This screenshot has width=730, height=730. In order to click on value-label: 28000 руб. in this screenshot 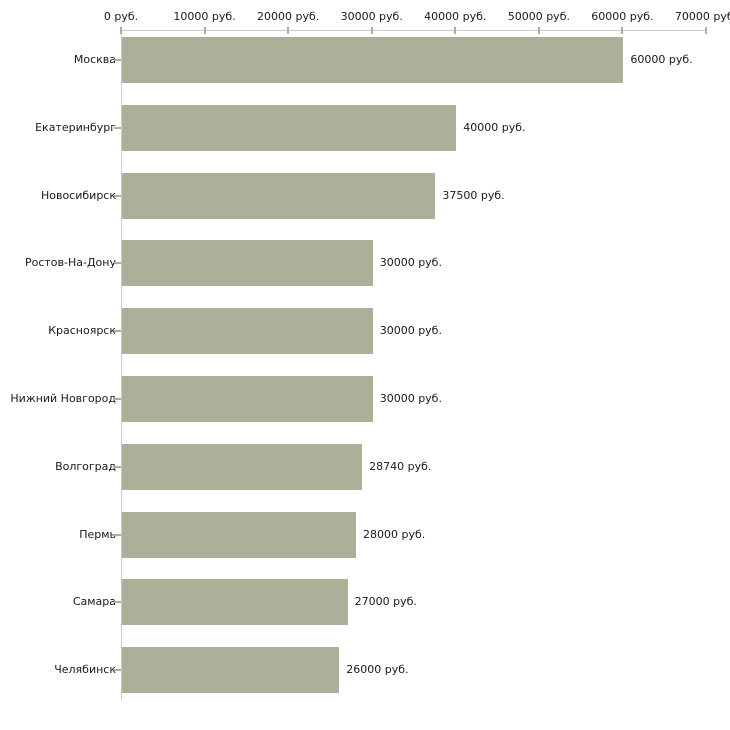, I will do `click(394, 534)`.